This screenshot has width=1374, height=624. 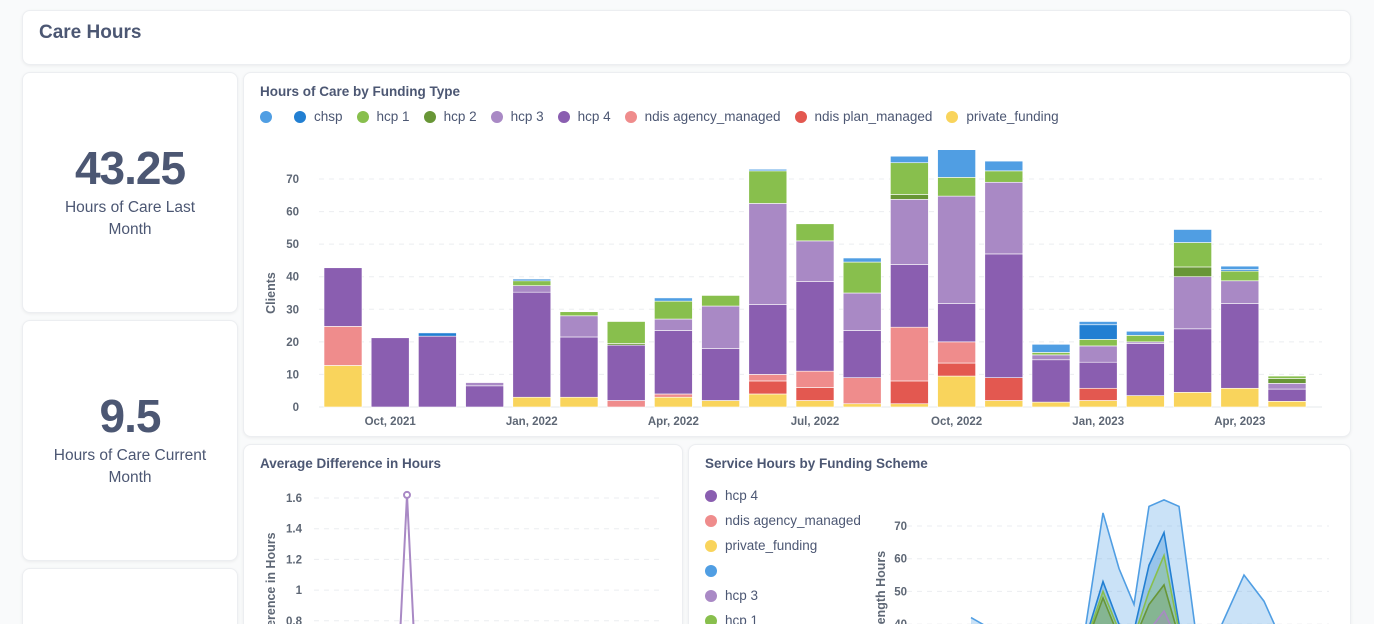 What do you see at coordinates (742, 618) in the screenshot?
I see `legend-label: hcp 1` at bounding box center [742, 618].